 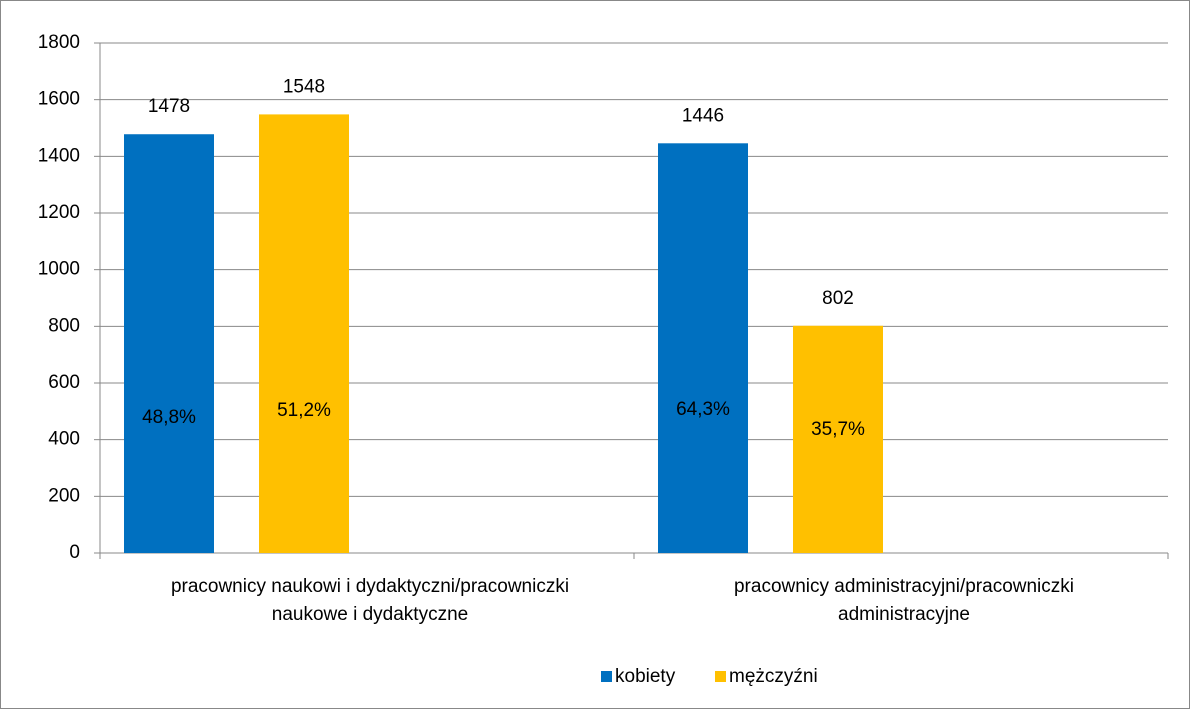 I want to click on percent-label: 51,2%, so click(x=304, y=410).